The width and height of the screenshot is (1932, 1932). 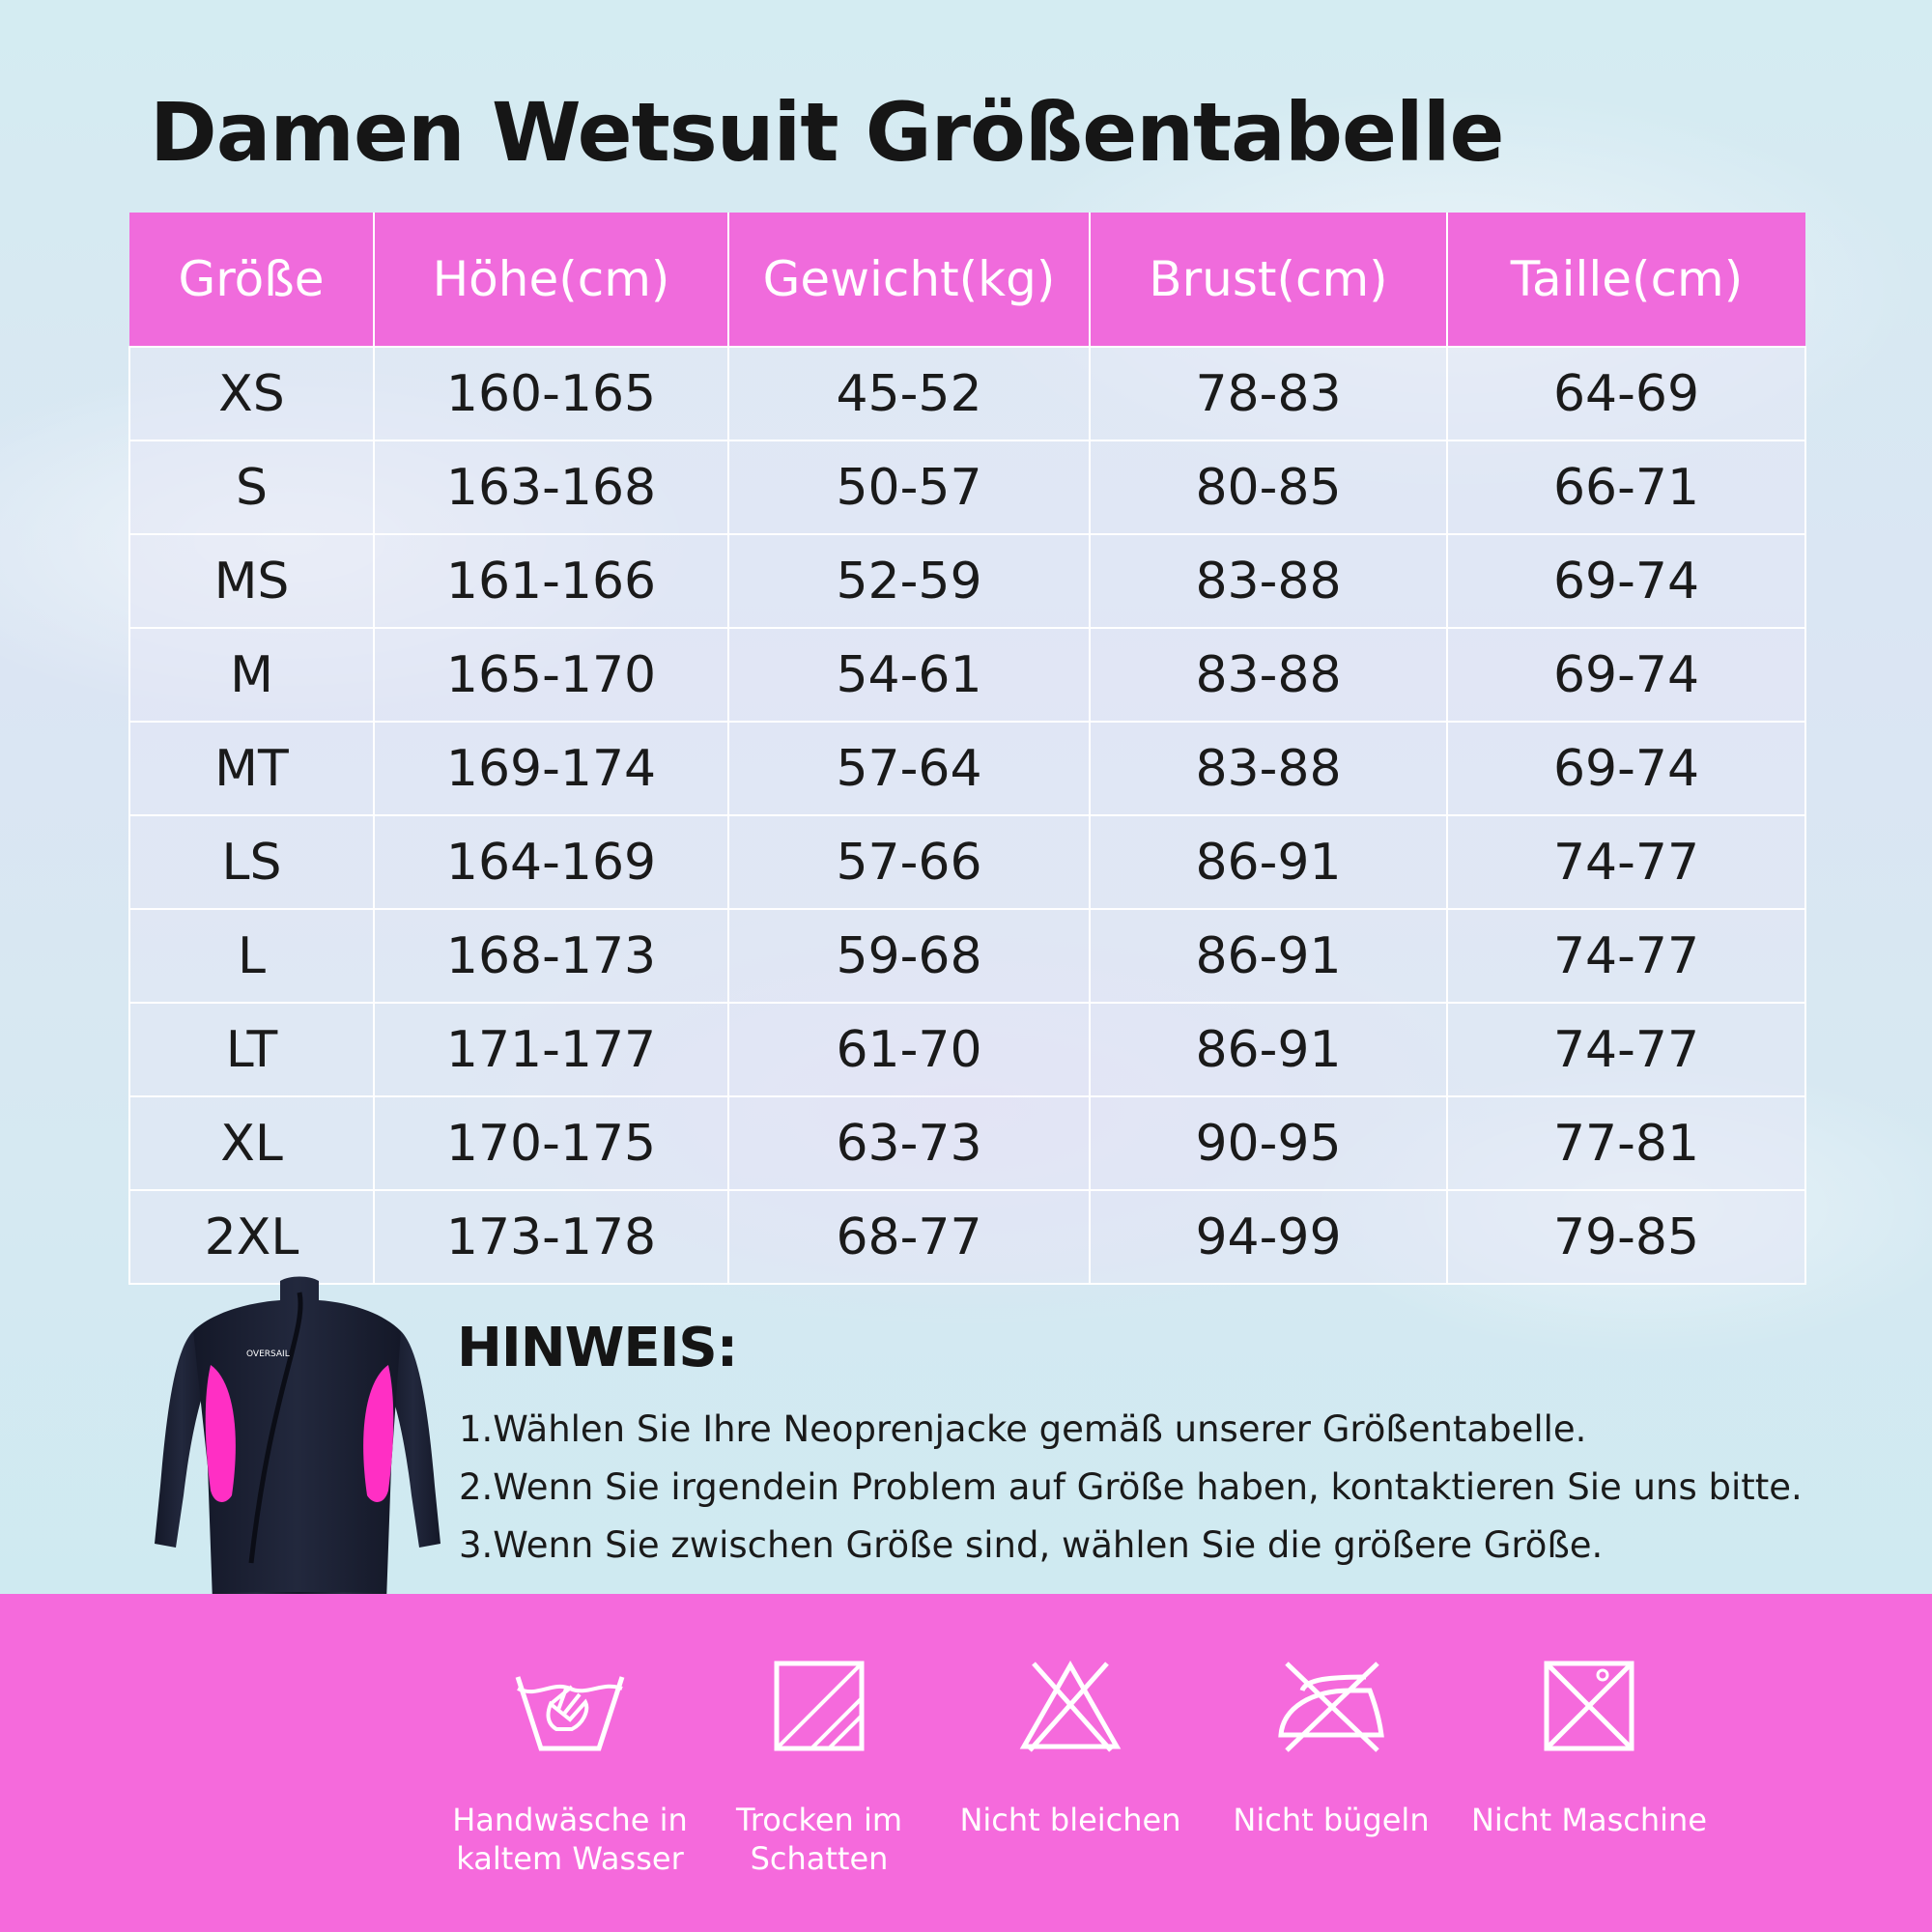 I want to click on hand-wash-icon, so click(x=570, y=1713).